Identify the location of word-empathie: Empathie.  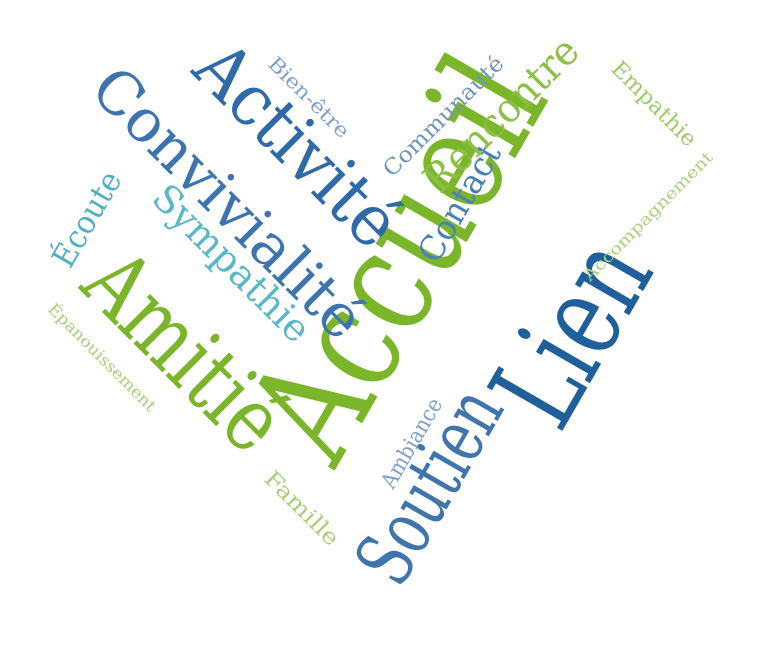
(653, 104).